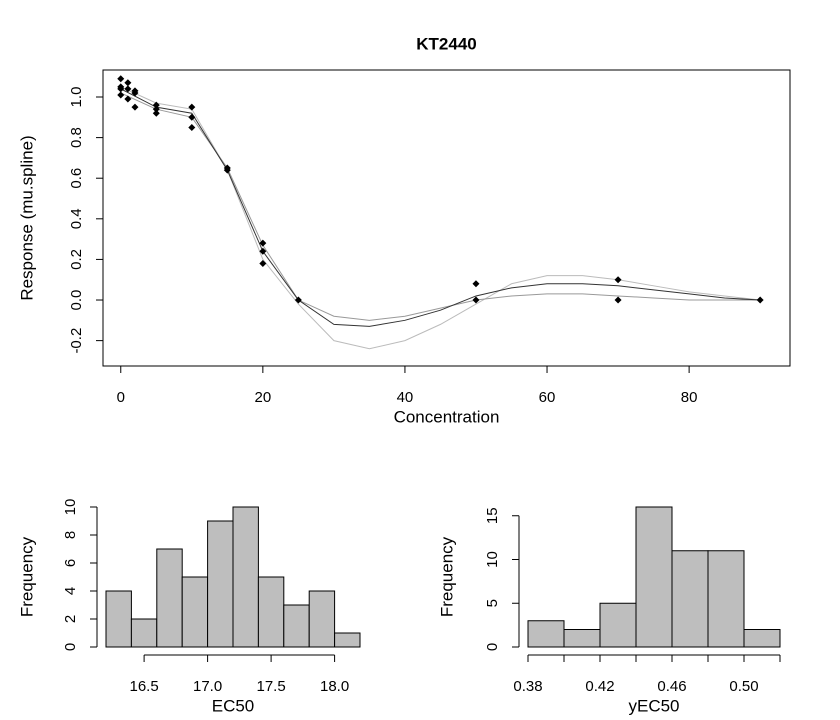 This screenshot has height=720, width=840. I want to click on x-tick-label: 0, so click(121, 397).